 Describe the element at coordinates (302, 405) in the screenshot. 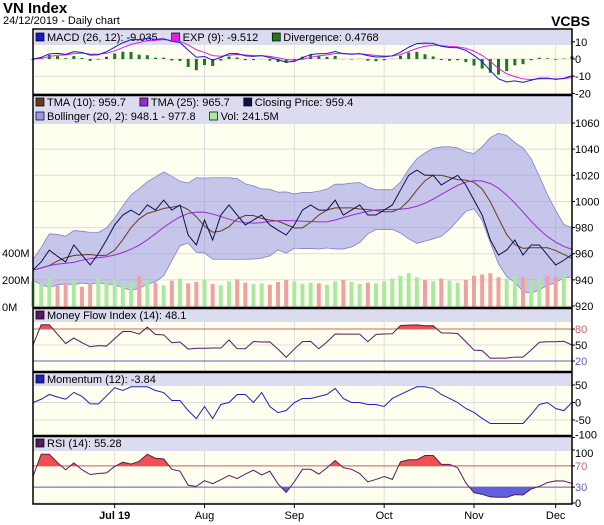

I see `momentum-line` at that location.